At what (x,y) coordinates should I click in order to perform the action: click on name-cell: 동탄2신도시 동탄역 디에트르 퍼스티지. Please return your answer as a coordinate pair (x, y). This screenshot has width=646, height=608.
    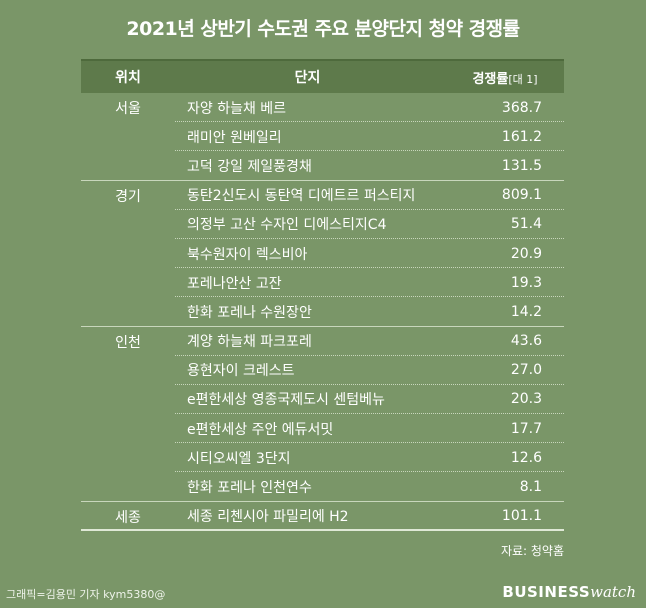
    Looking at the image, I should click on (301, 196).